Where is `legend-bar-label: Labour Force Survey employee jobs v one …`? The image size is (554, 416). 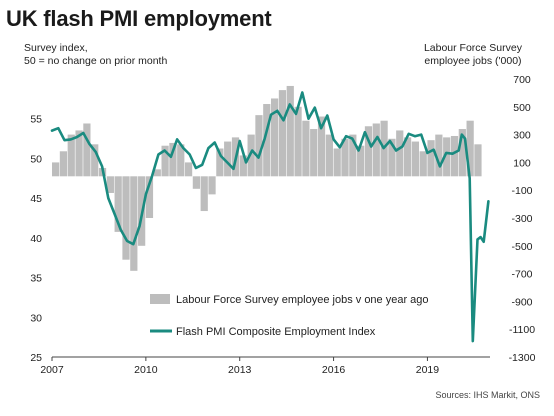 legend-bar-label: Labour Force Survey employee jobs v one … is located at coordinates (302, 300).